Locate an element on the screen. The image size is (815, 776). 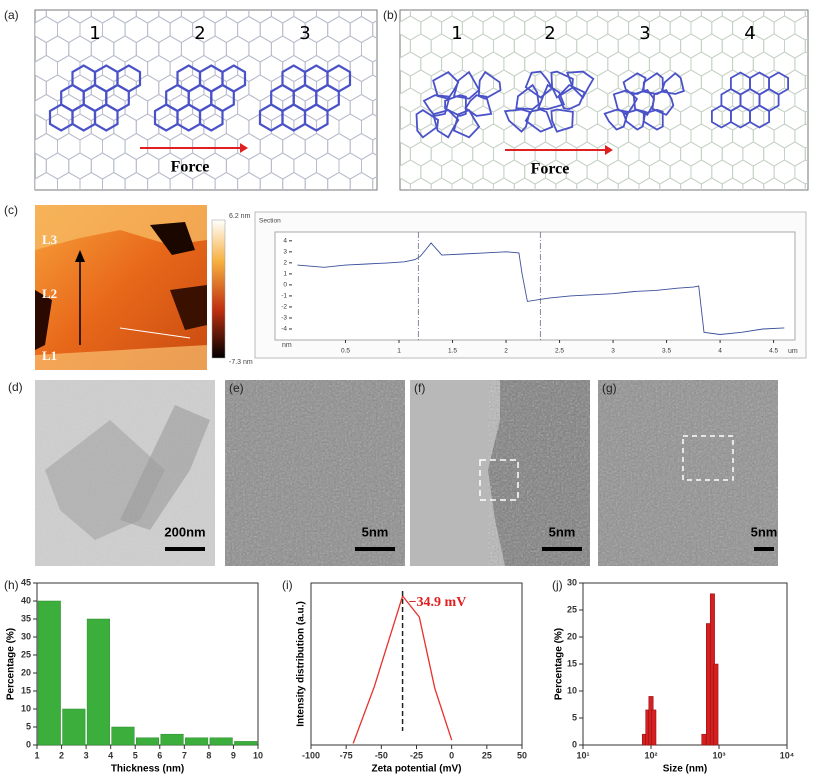
panel-label: (h) is located at coordinates (11, 585).